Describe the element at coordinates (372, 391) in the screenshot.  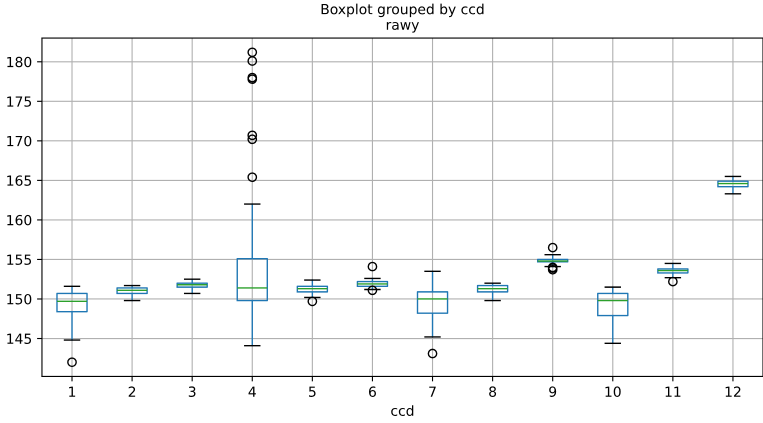
I see `x-tick-label: 6` at that location.